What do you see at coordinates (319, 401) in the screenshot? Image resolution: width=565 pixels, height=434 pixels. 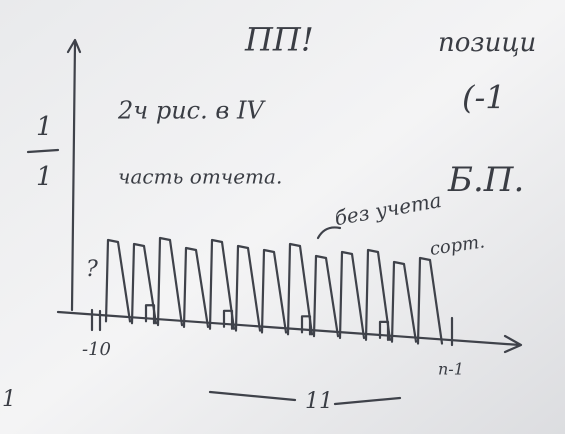 I see `width-label: 11` at bounding box center [319, 401].